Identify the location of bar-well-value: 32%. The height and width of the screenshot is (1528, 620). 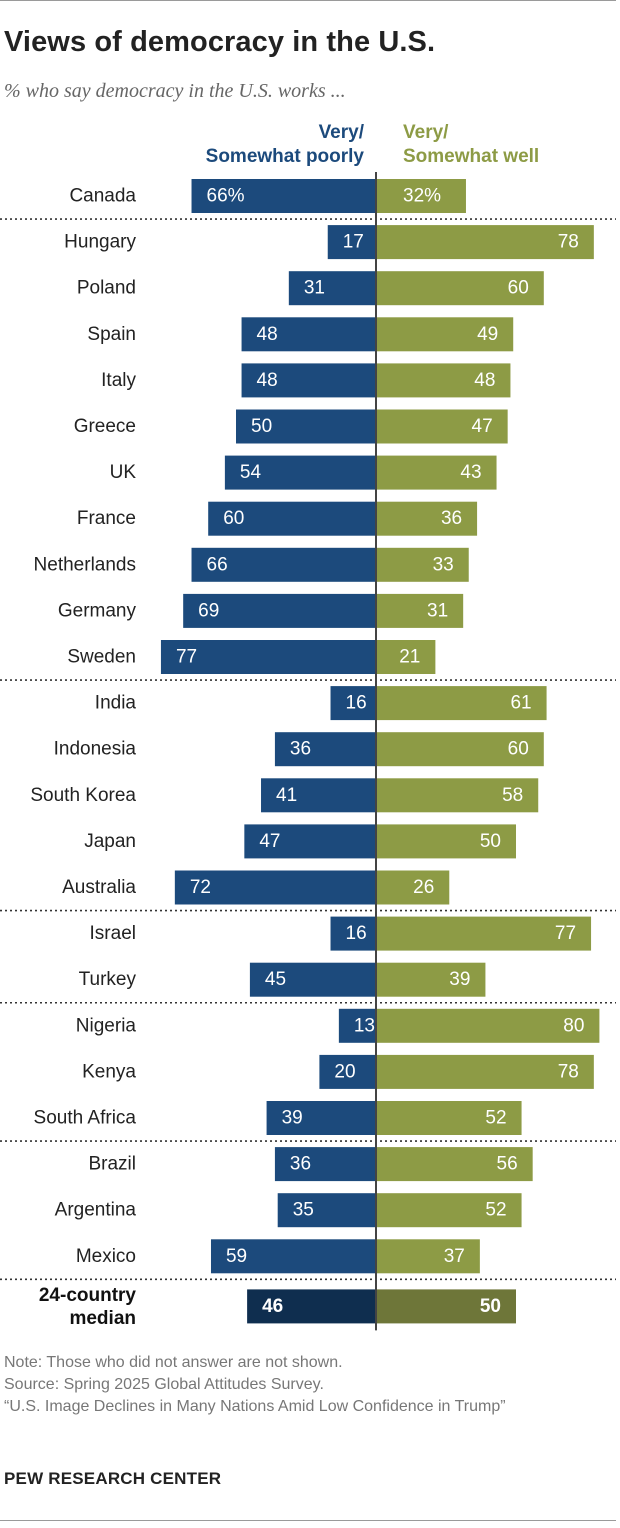
(422, 196).